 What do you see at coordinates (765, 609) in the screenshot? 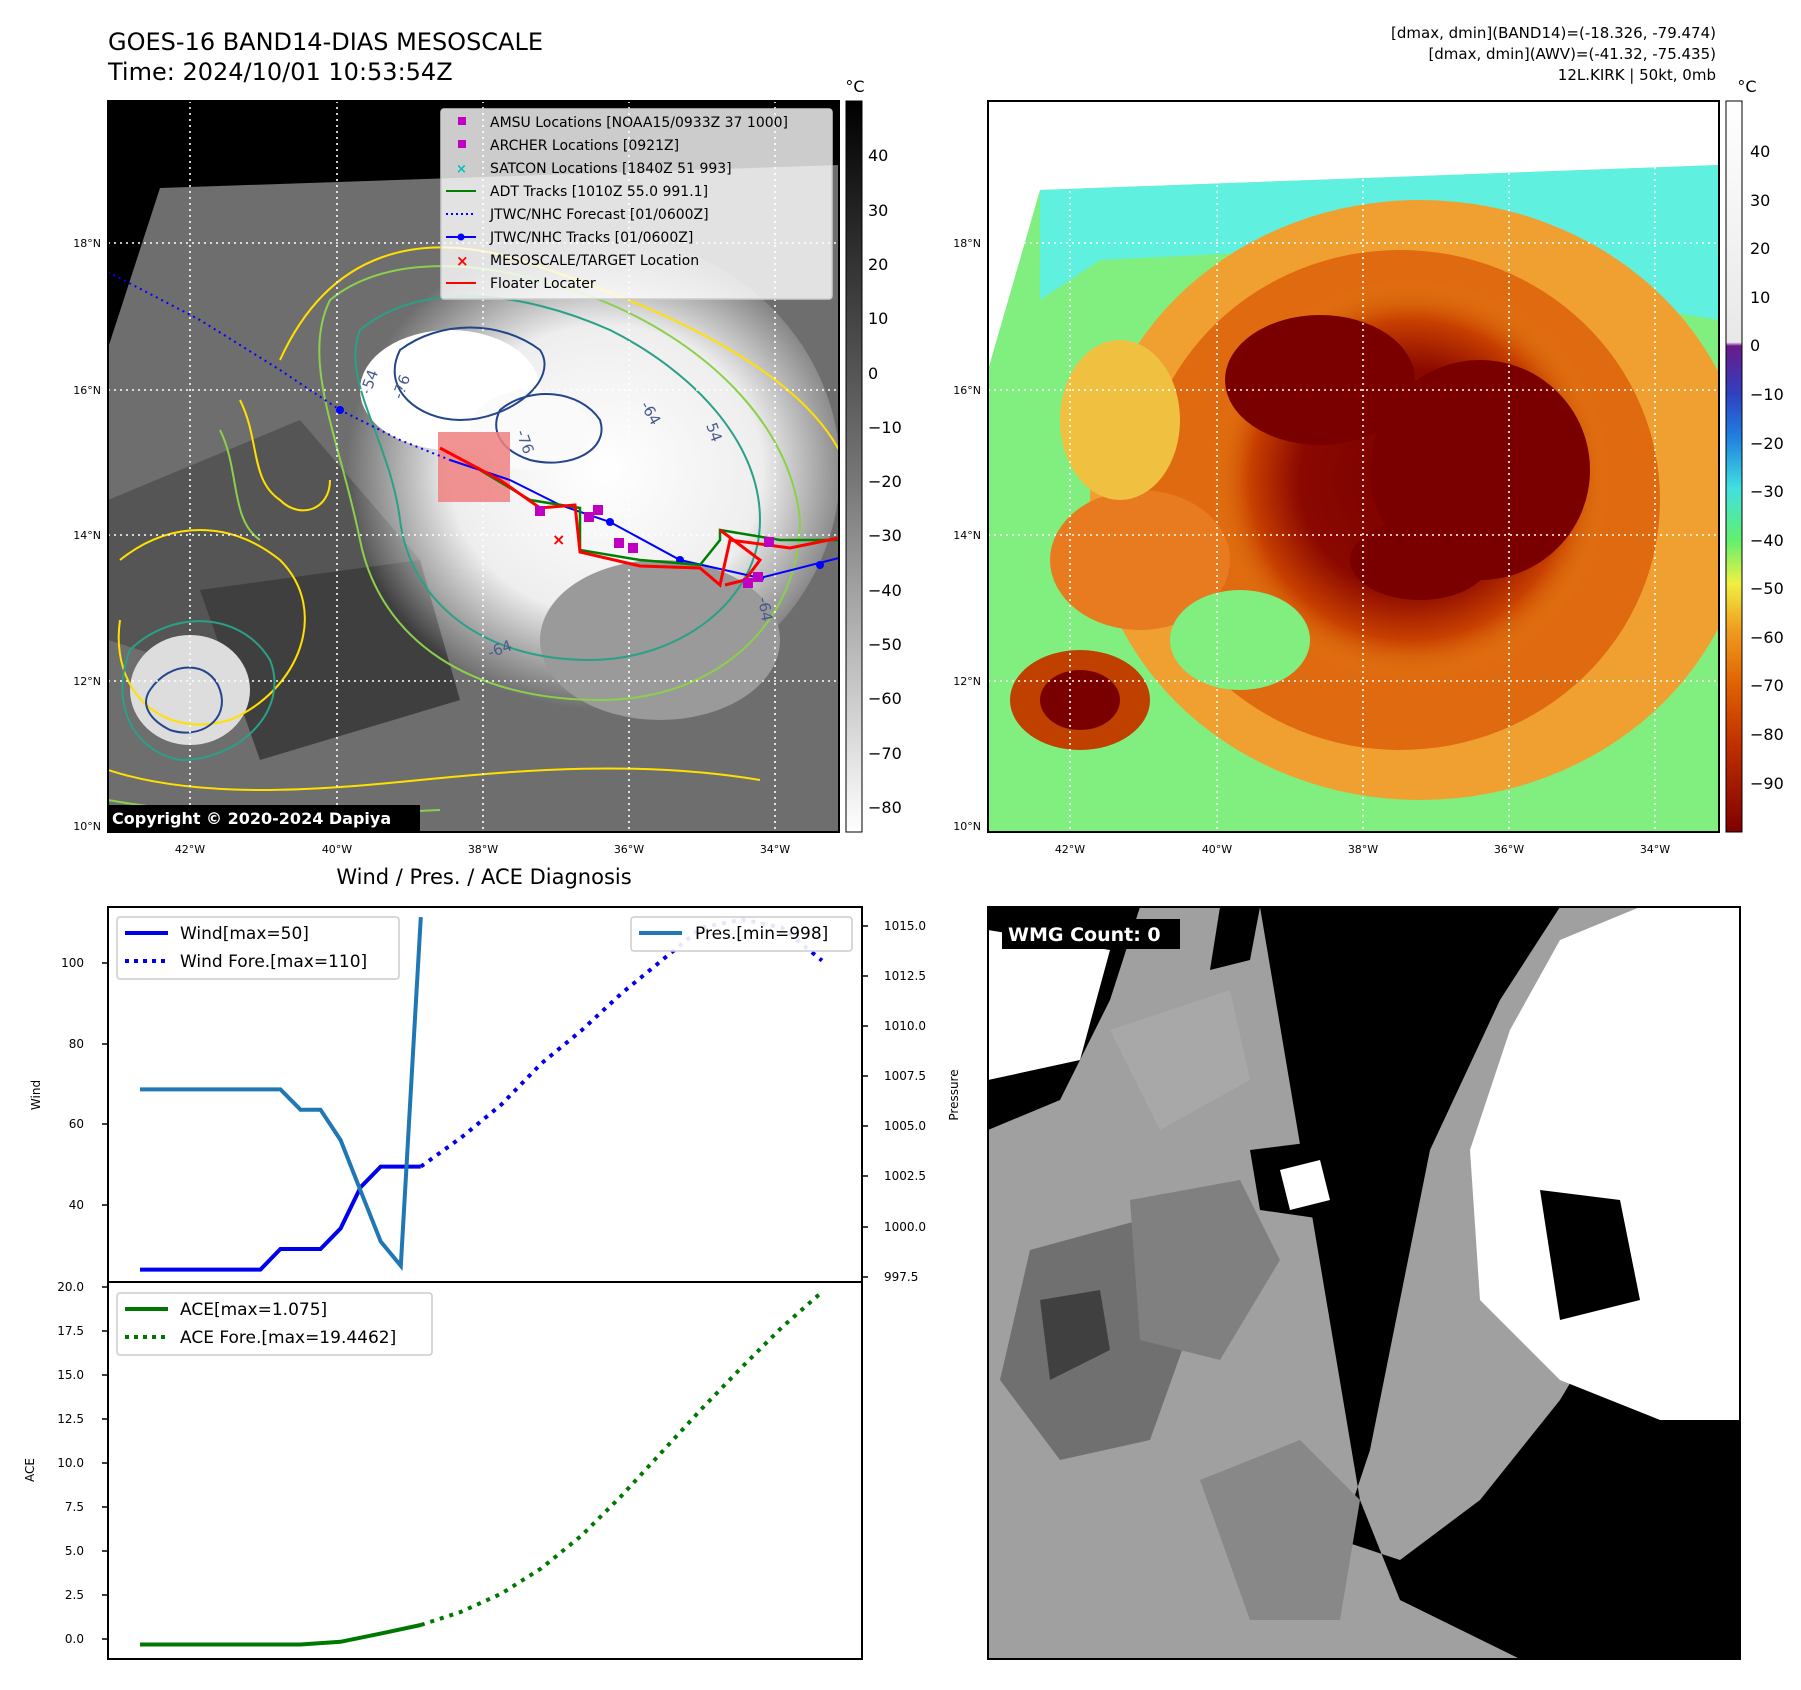
I see `contour-label: -64` at bounding box center [765, 609].